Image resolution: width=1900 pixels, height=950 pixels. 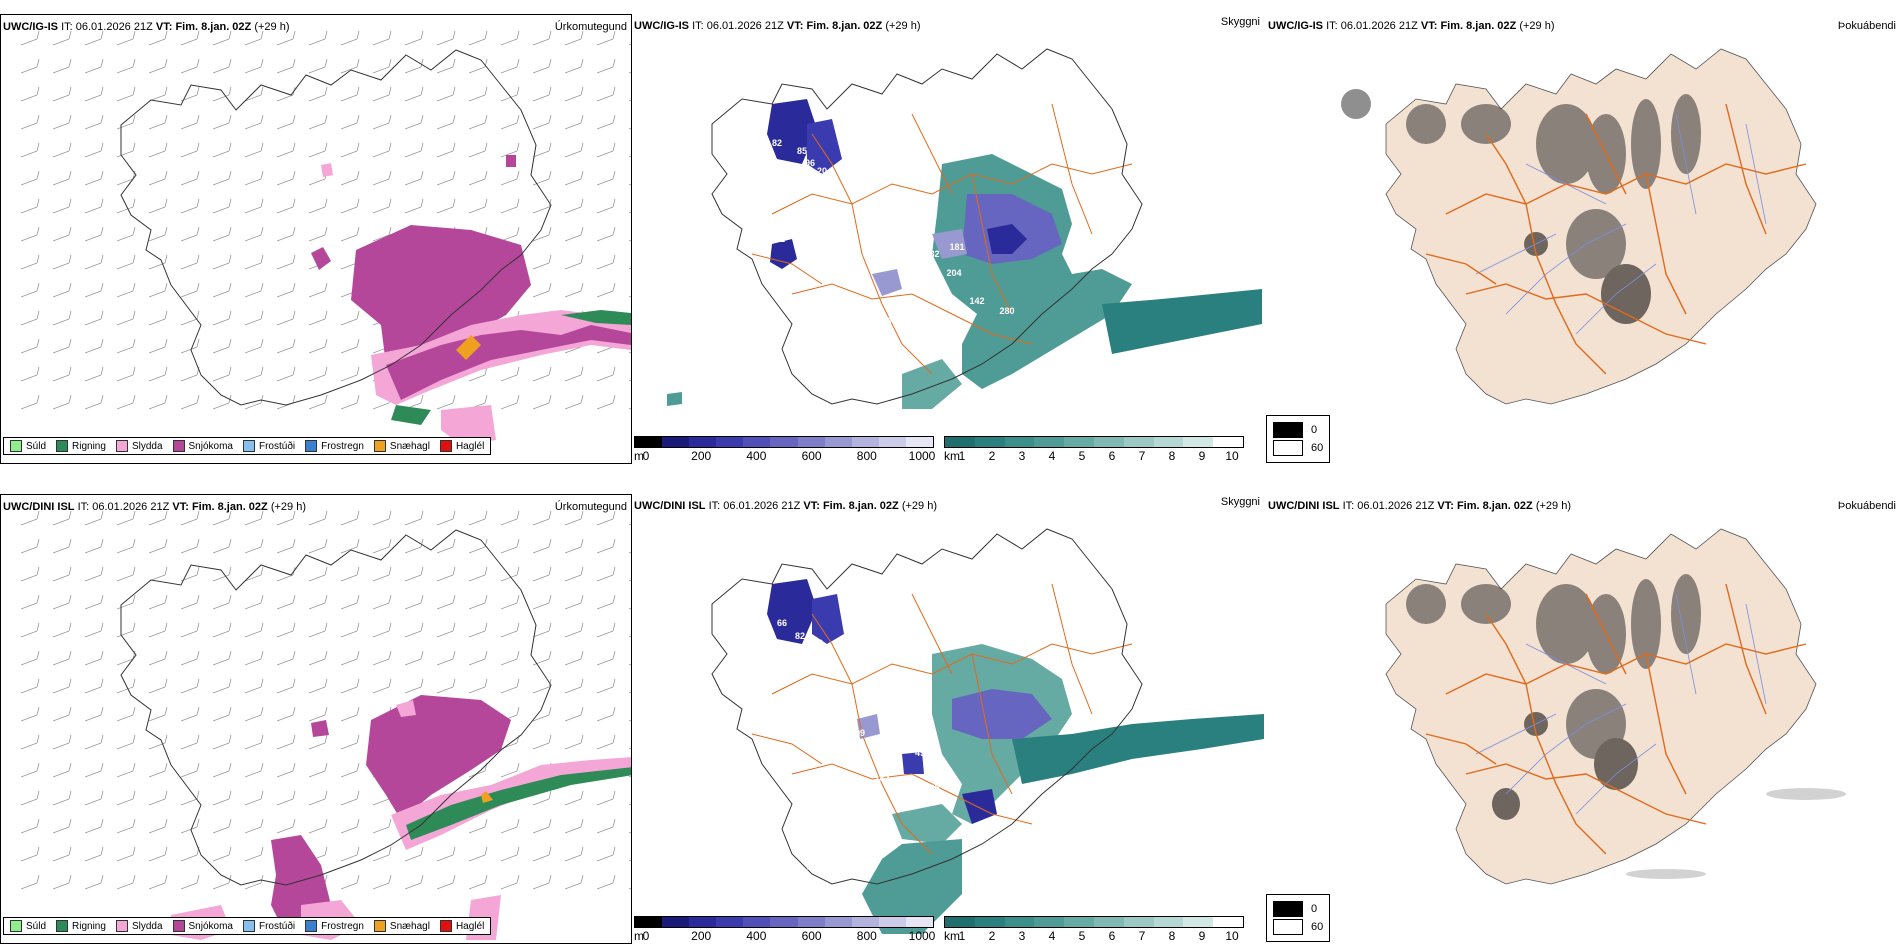 I want to click on legend-item: Snæhagl, so click(x=401, y=926).